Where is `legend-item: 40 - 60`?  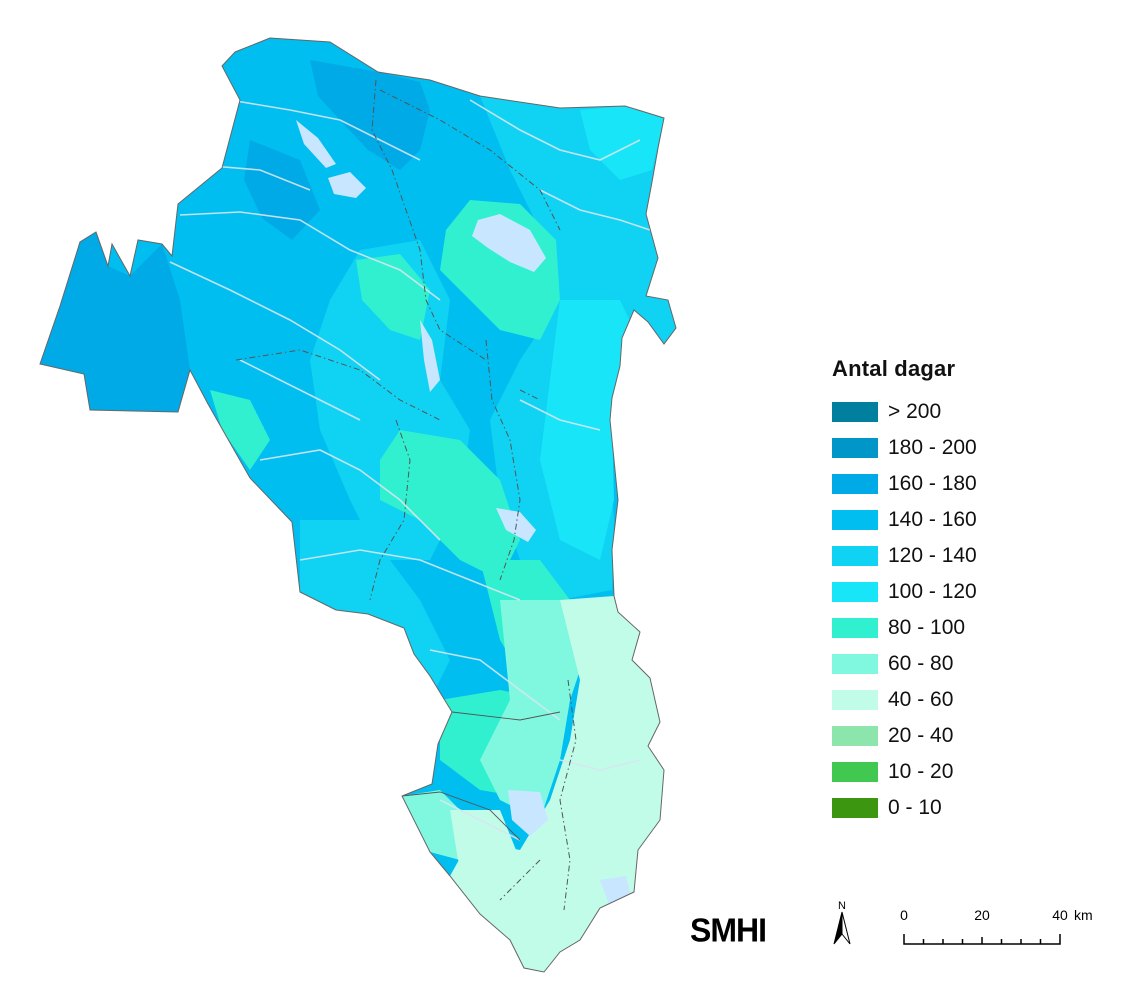
legend-item: 40 - 60 is located at coordinates (957, 700).